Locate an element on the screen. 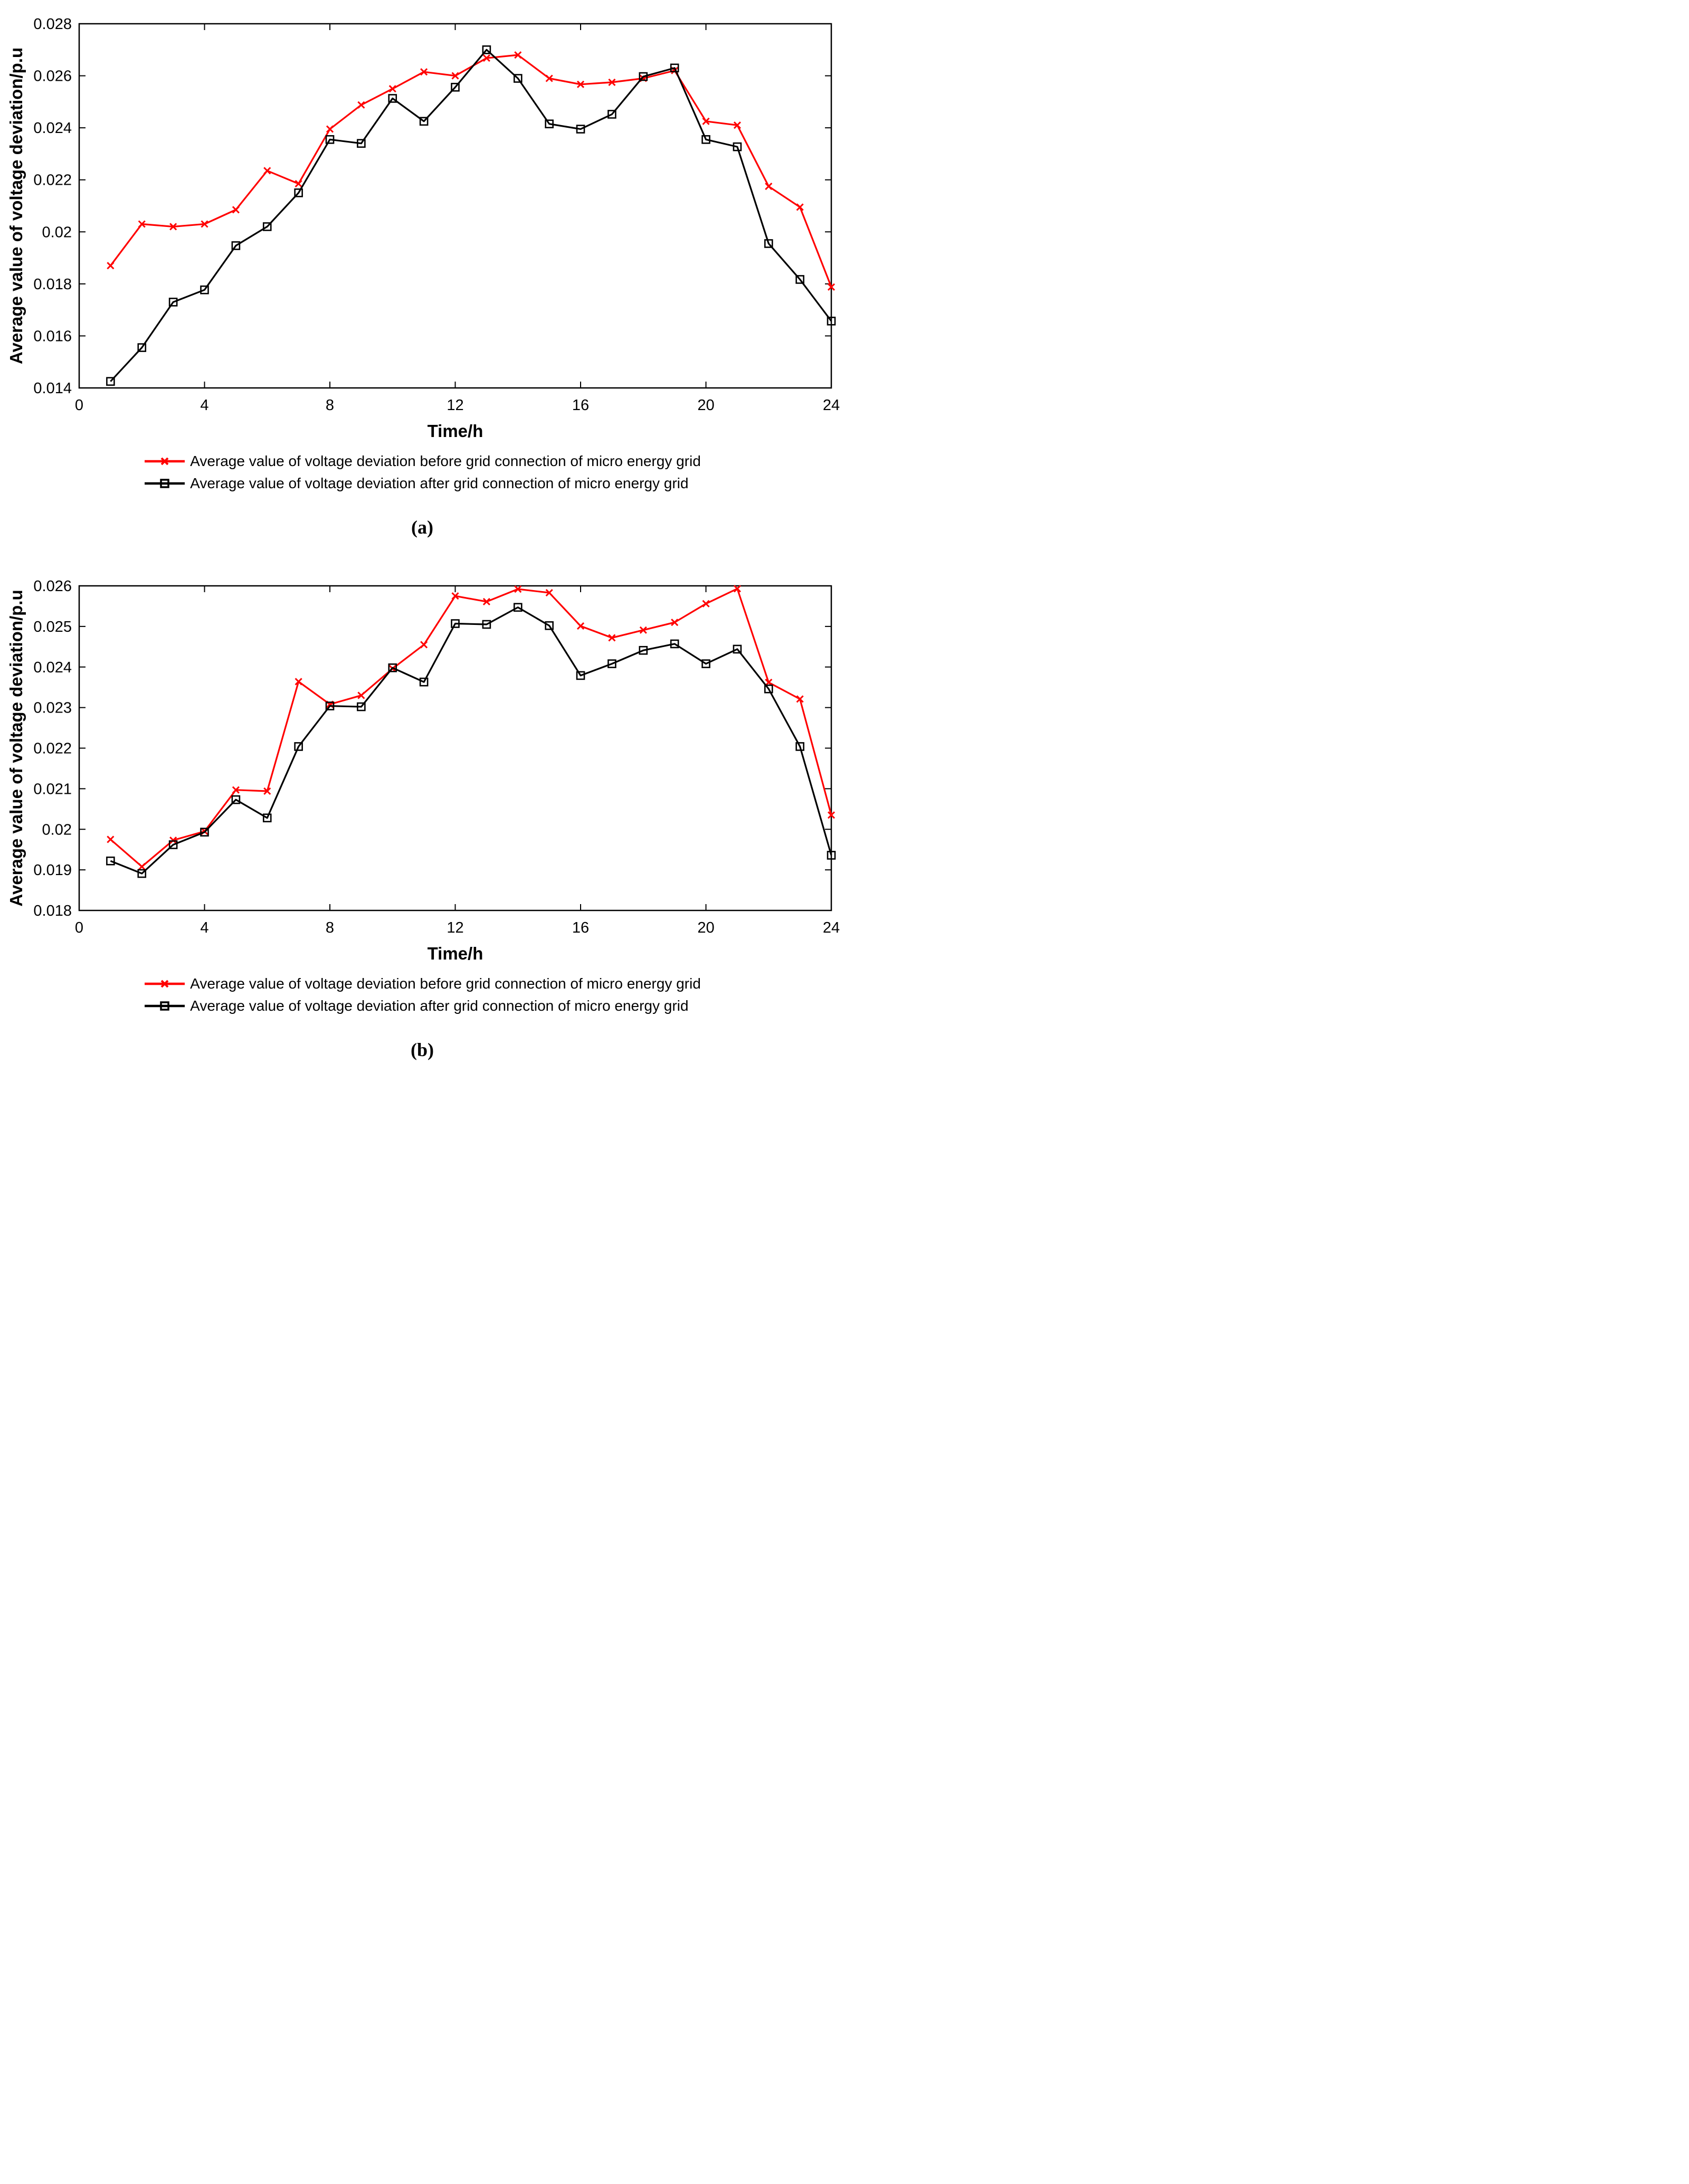 The width and height of the screenshot is (1689, 2184). x-tick-label: 0 is located at coordinates (79, 927).